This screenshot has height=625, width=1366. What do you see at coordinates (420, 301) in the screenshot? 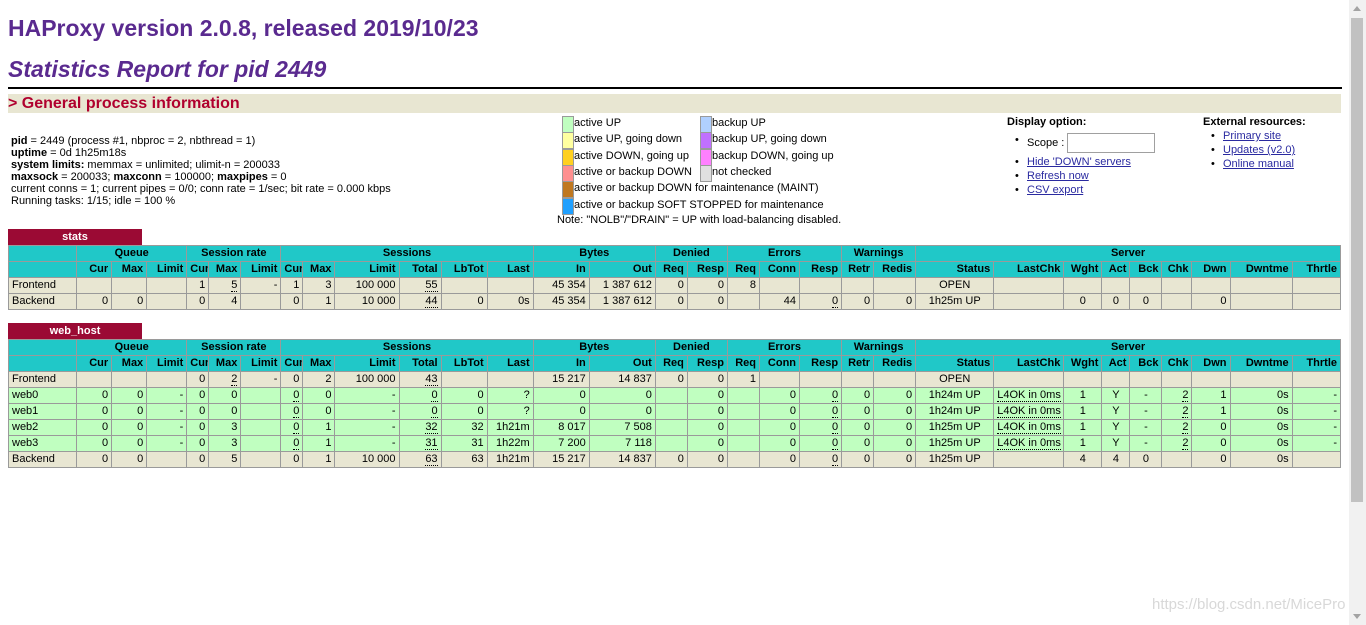
I see `table-cell: 44` at bounding box center [420, 301].